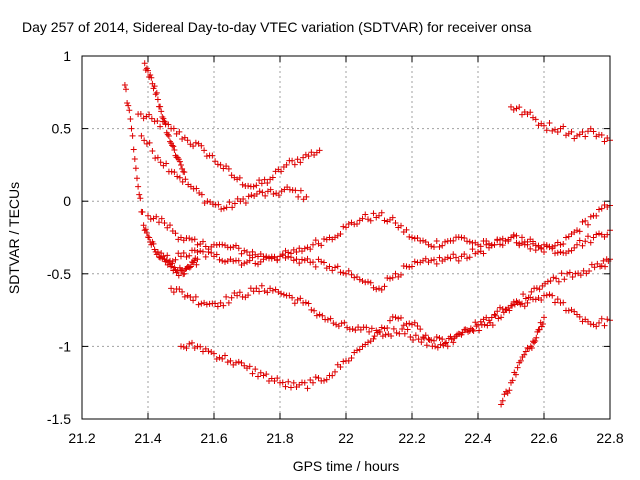 This screenshot has width=640, height=480. I want to click on series-track-i, so click(560, 124).